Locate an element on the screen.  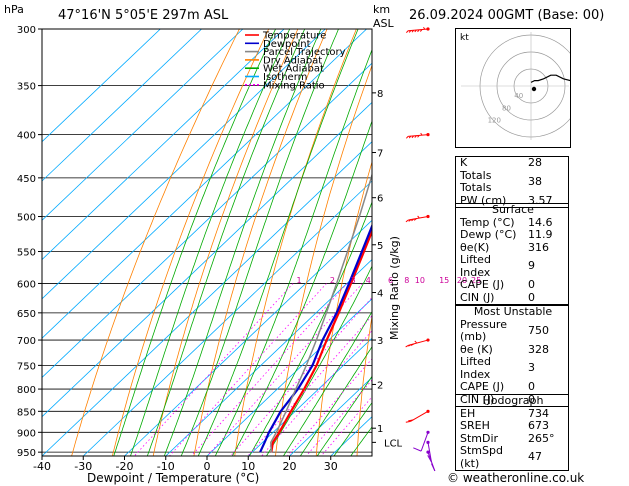
mixing-ratio-label: 3 is located at coordinates (353, 280).